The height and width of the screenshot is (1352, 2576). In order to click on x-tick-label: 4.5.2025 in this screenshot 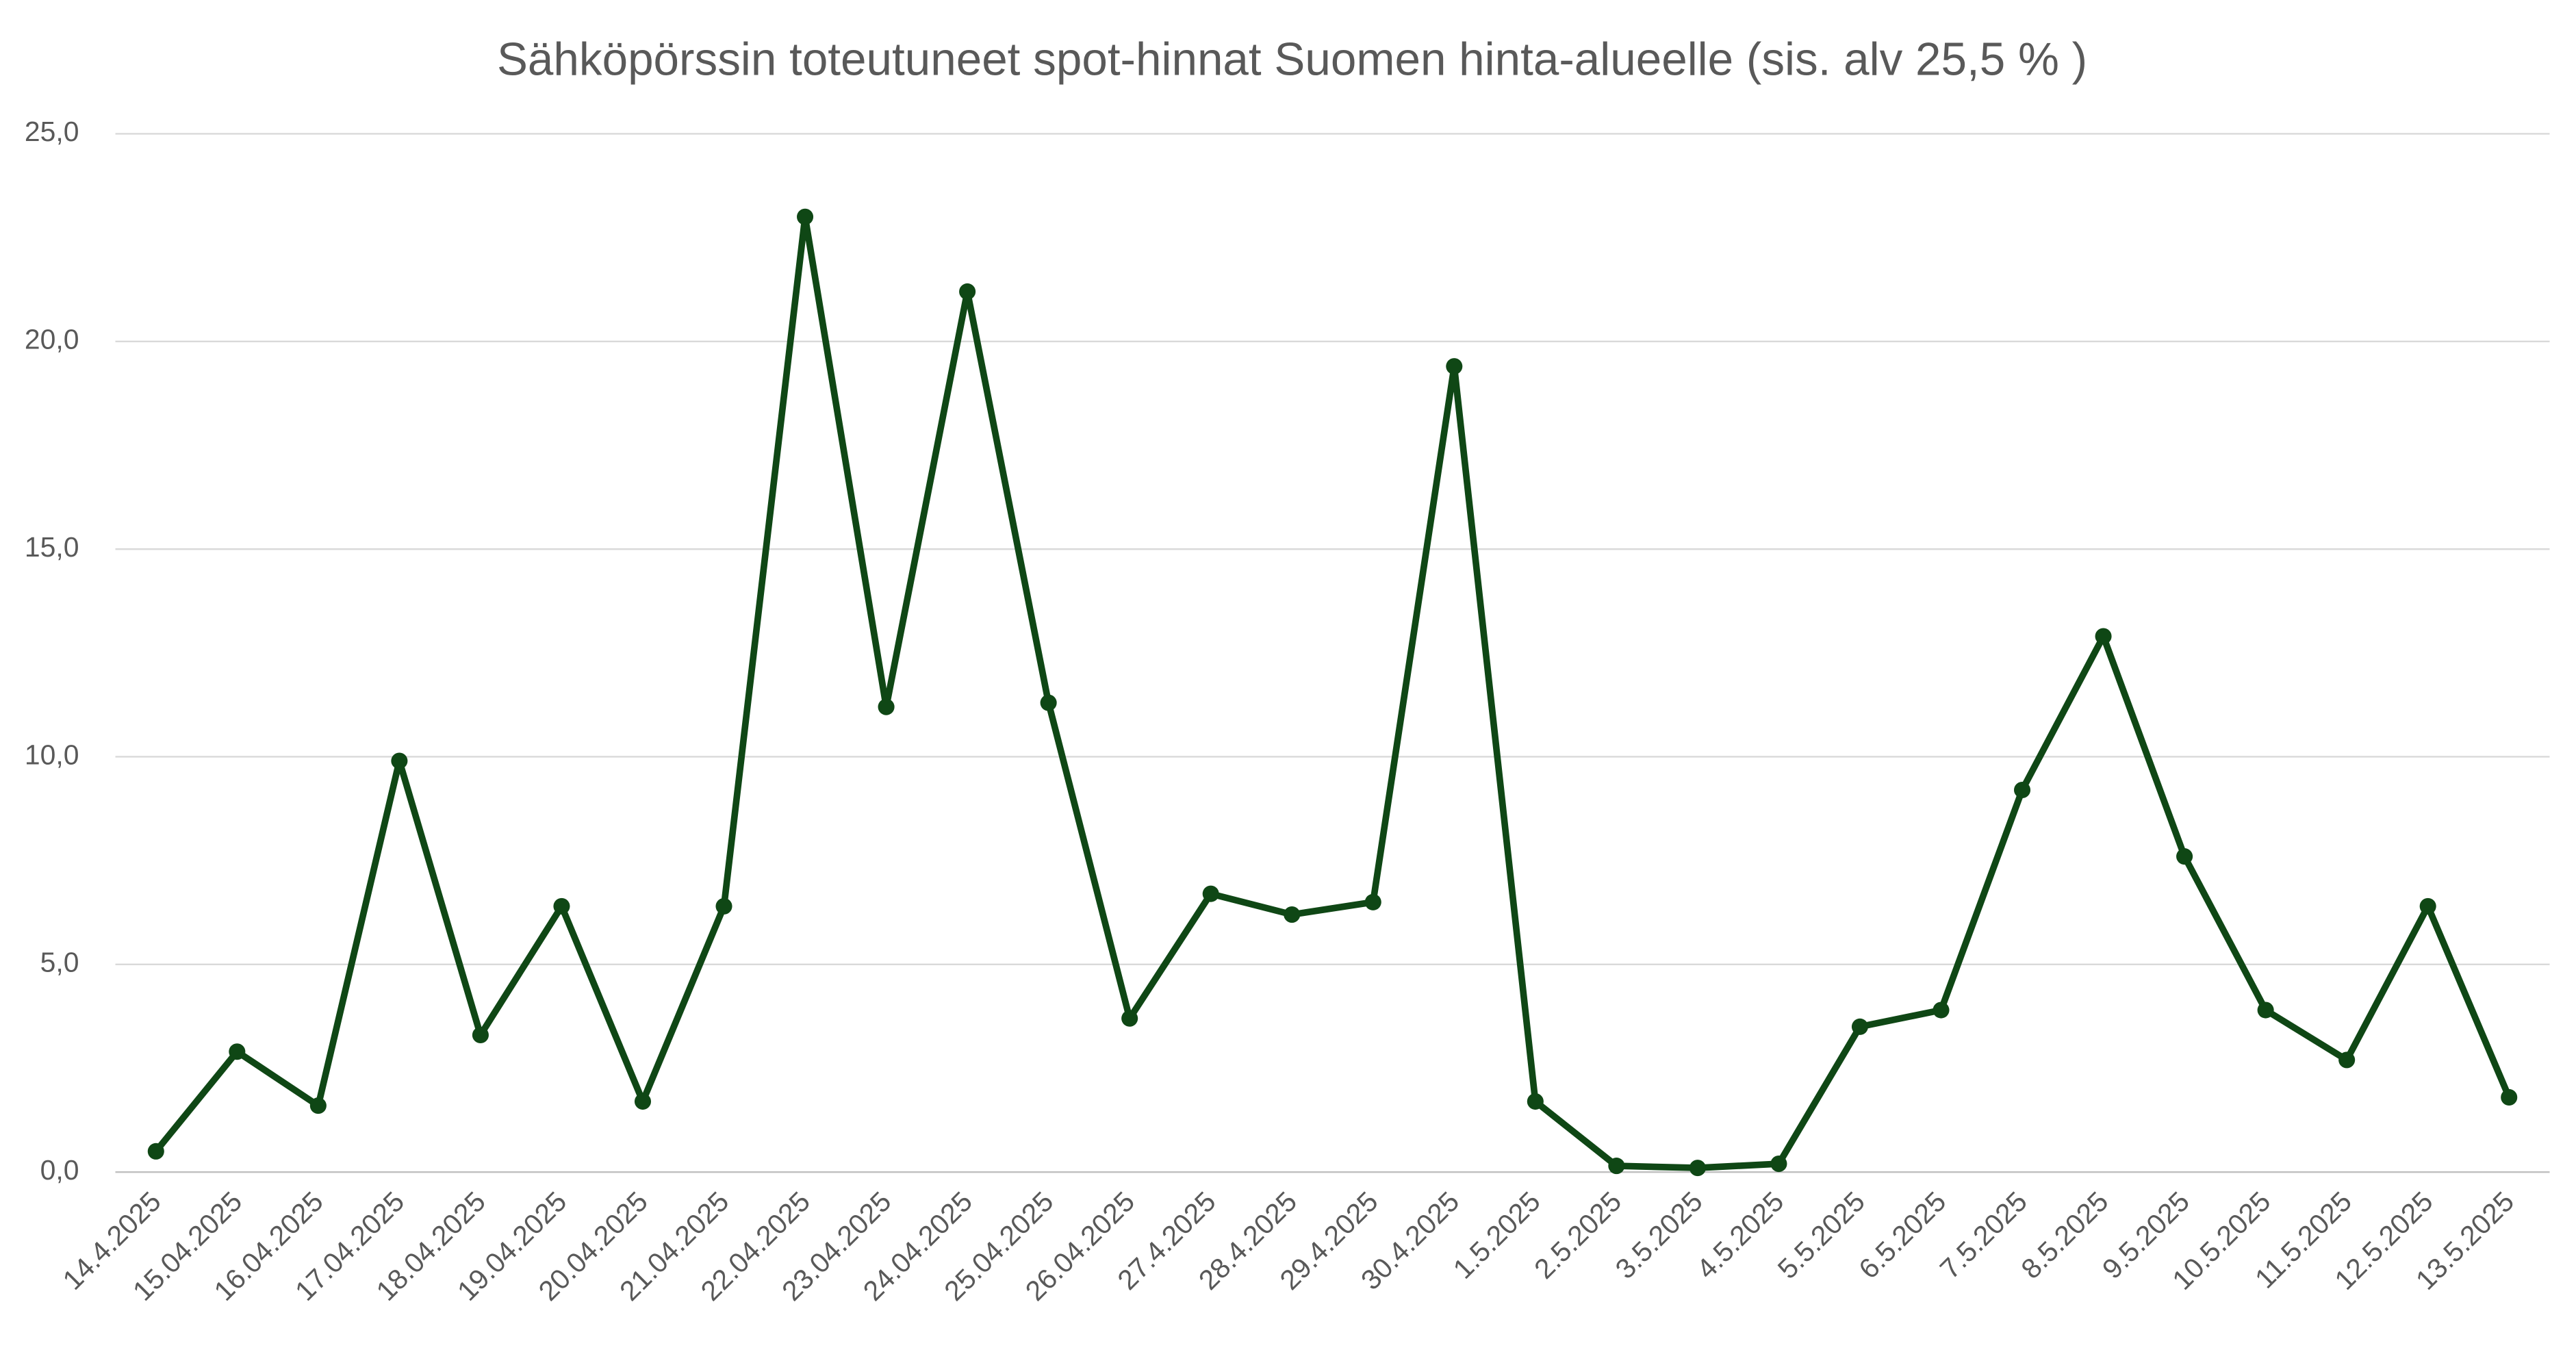, I will do `click(1739, 1235)`.